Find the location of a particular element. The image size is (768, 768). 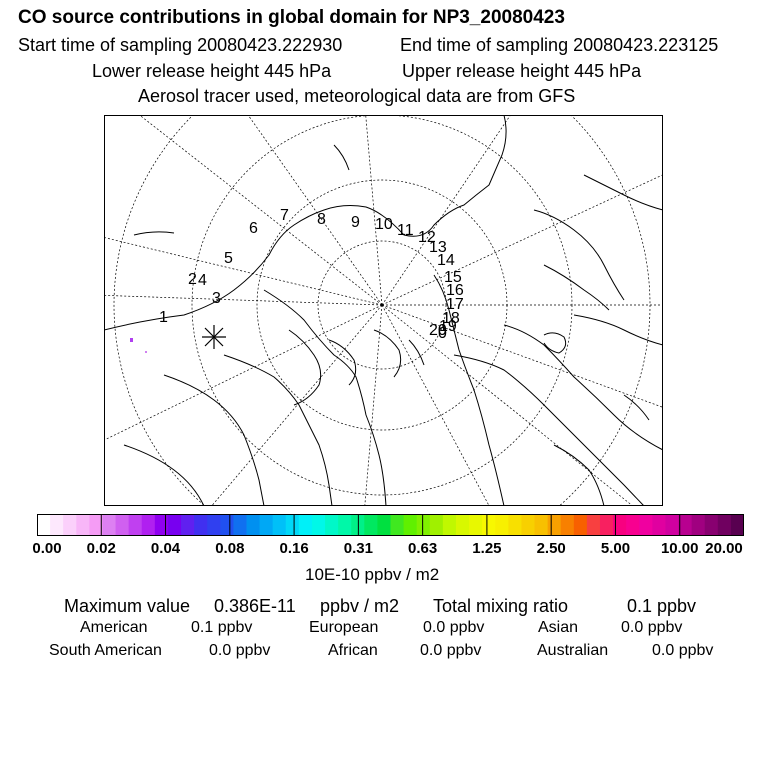

colorbar-tick-label: 0.63 is located at coordinates (423, 548).